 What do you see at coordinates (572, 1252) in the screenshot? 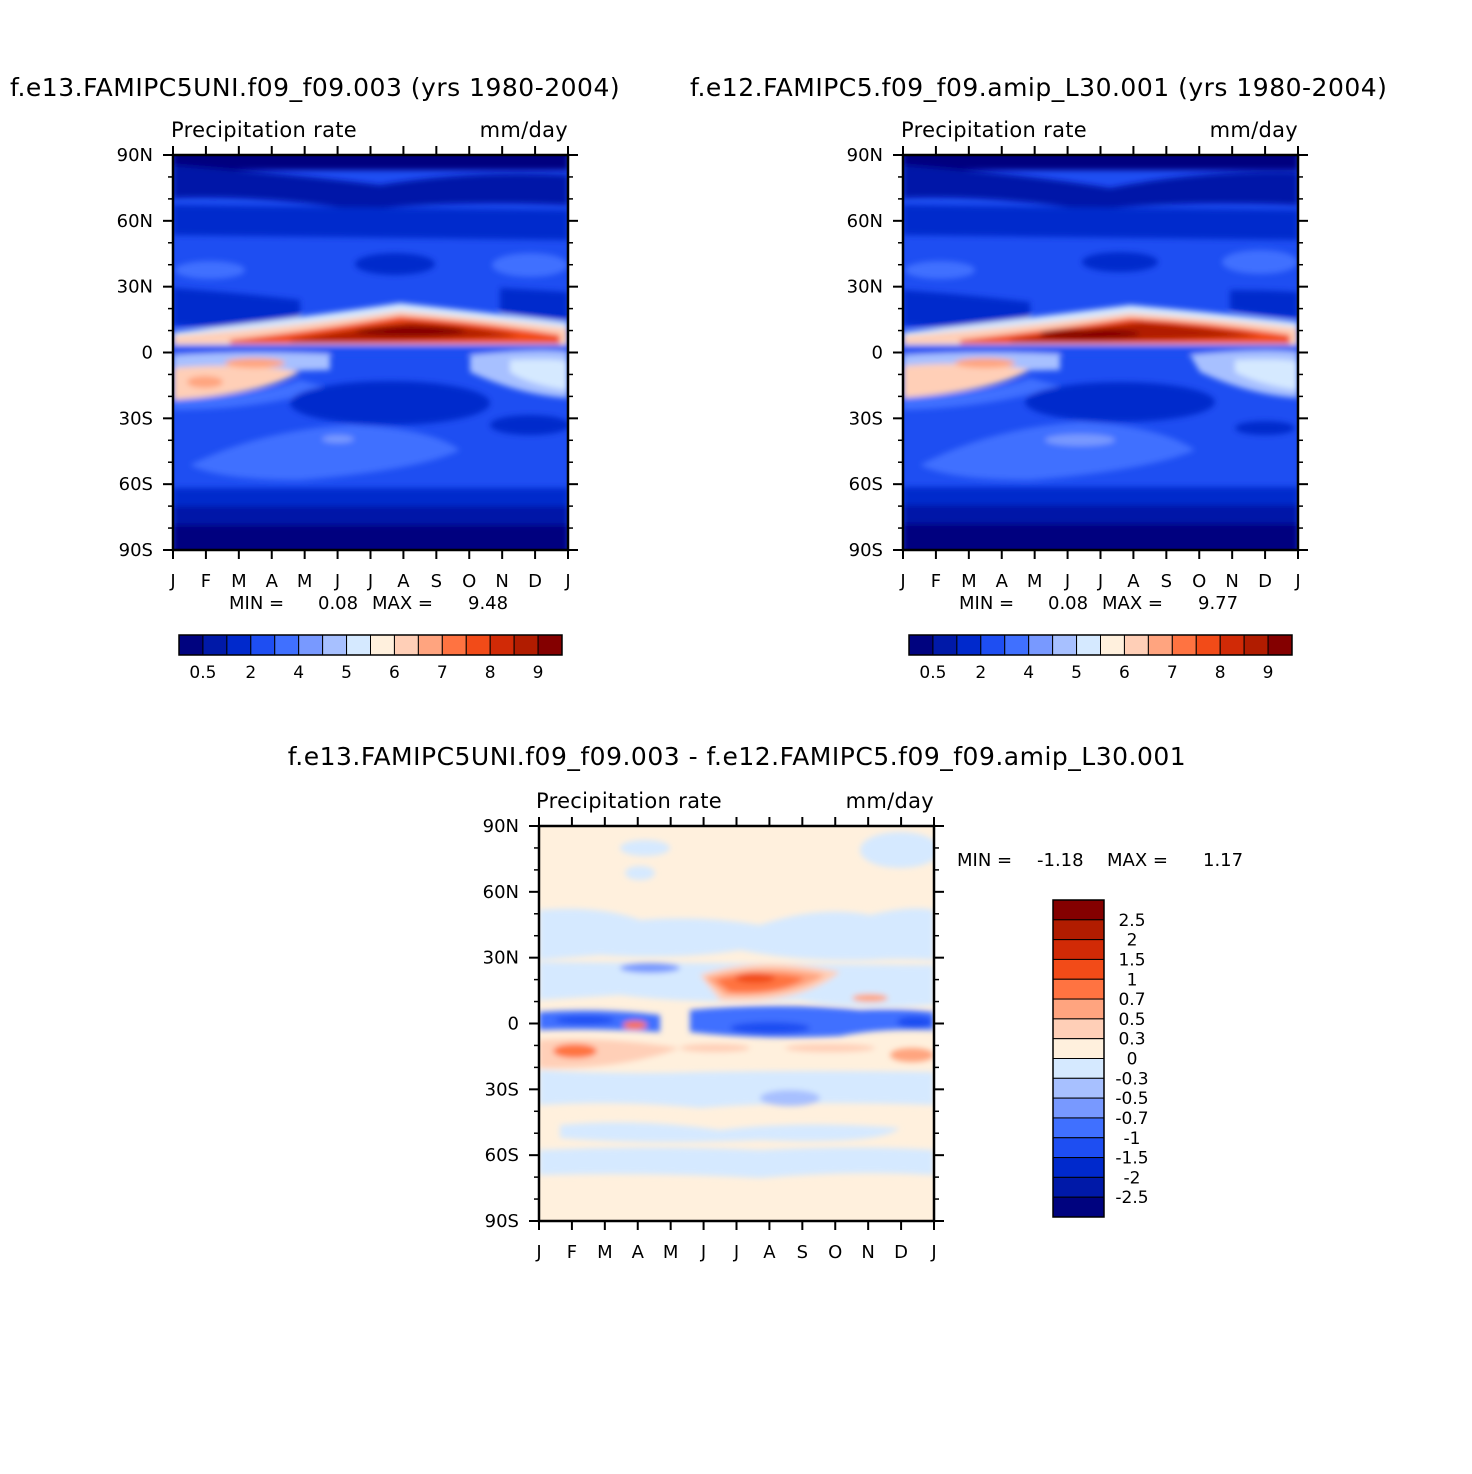
I see `x-tick-label: F` at bounding box center [572, 1252].